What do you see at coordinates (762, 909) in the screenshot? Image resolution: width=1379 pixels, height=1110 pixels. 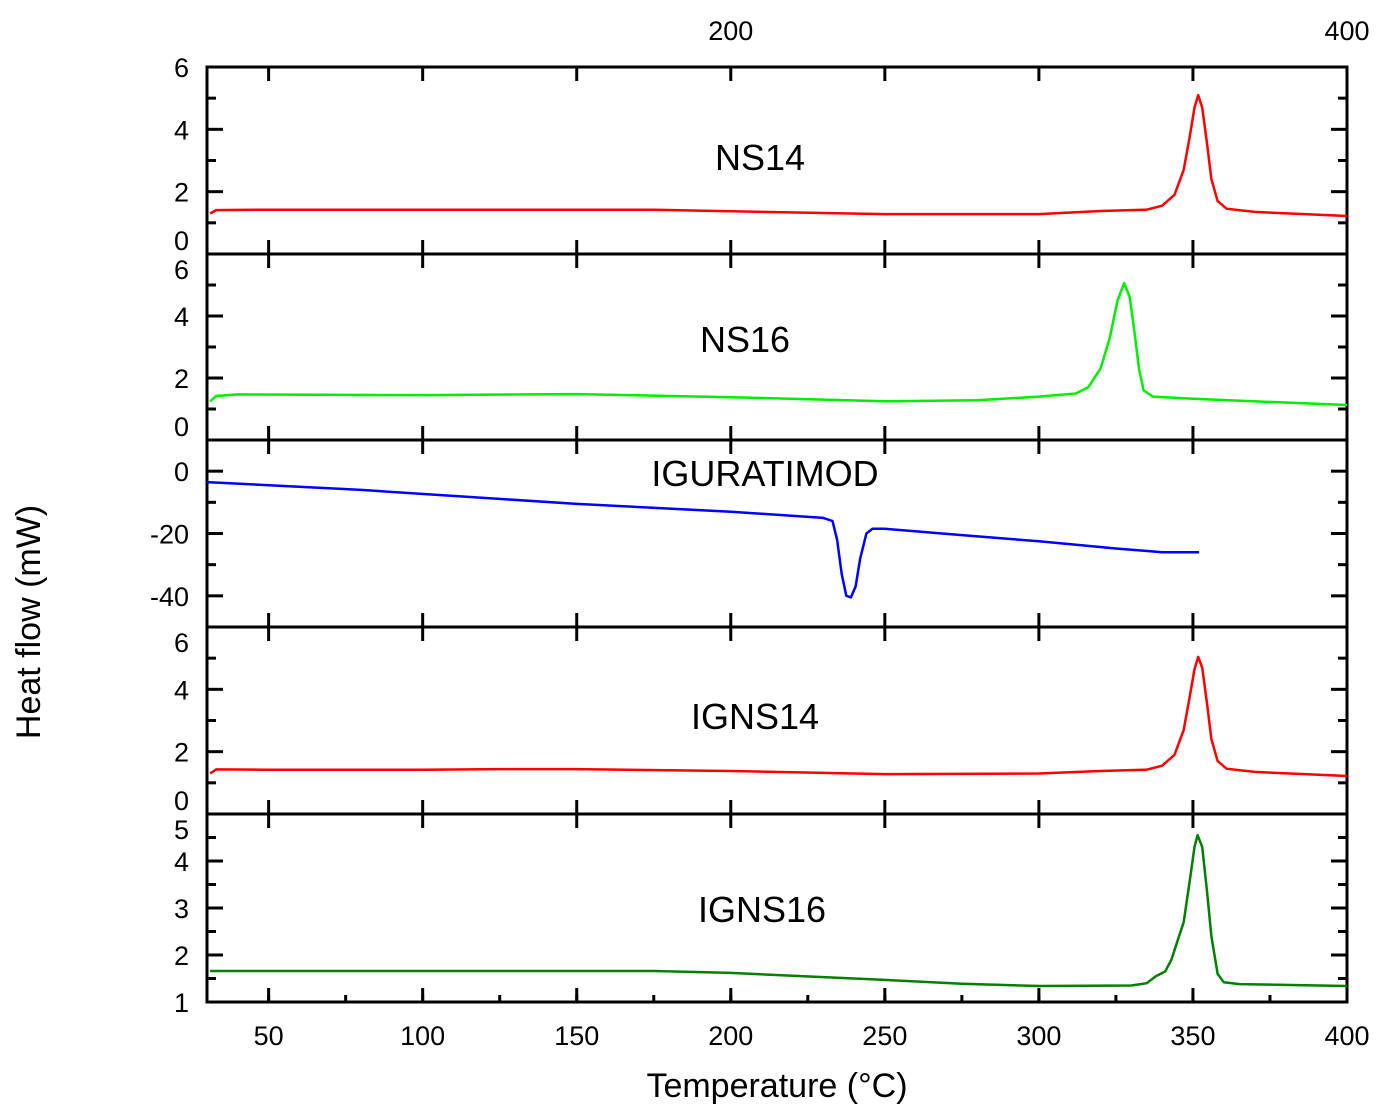 I see `panel-label-IGNS16: IGNS16` at bounding box center [762, 909].